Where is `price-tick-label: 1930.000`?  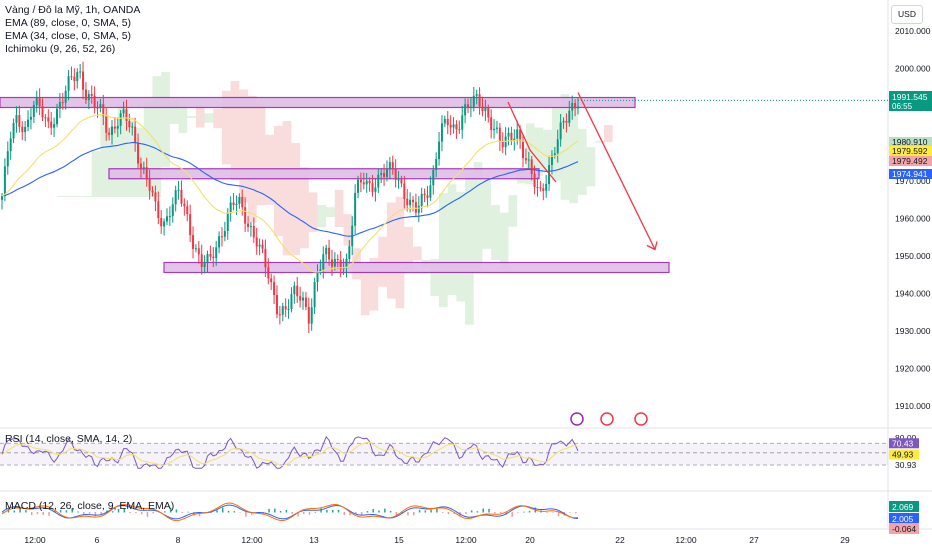
price-tick-label: 1930.000 is located at coordinates (913, 331).